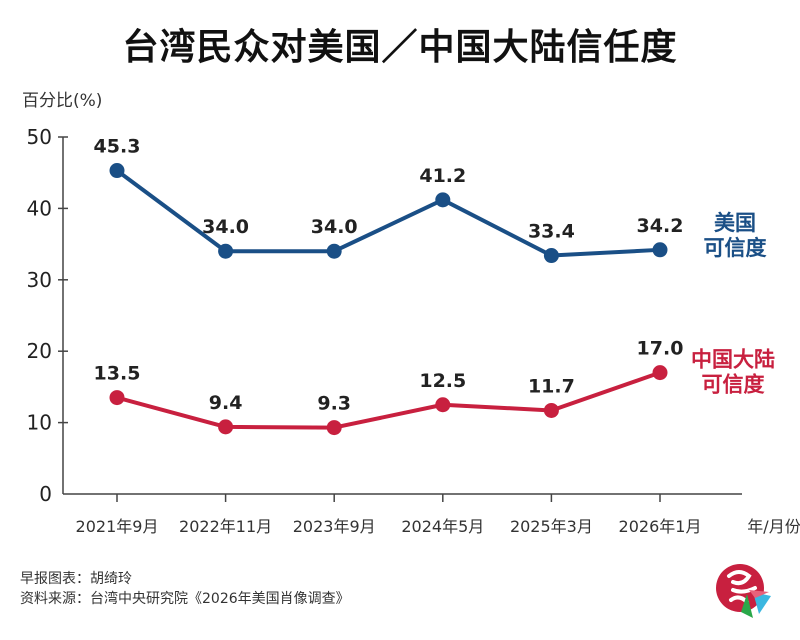  I want to click on y-tick-label: 40, so click(39, 208).